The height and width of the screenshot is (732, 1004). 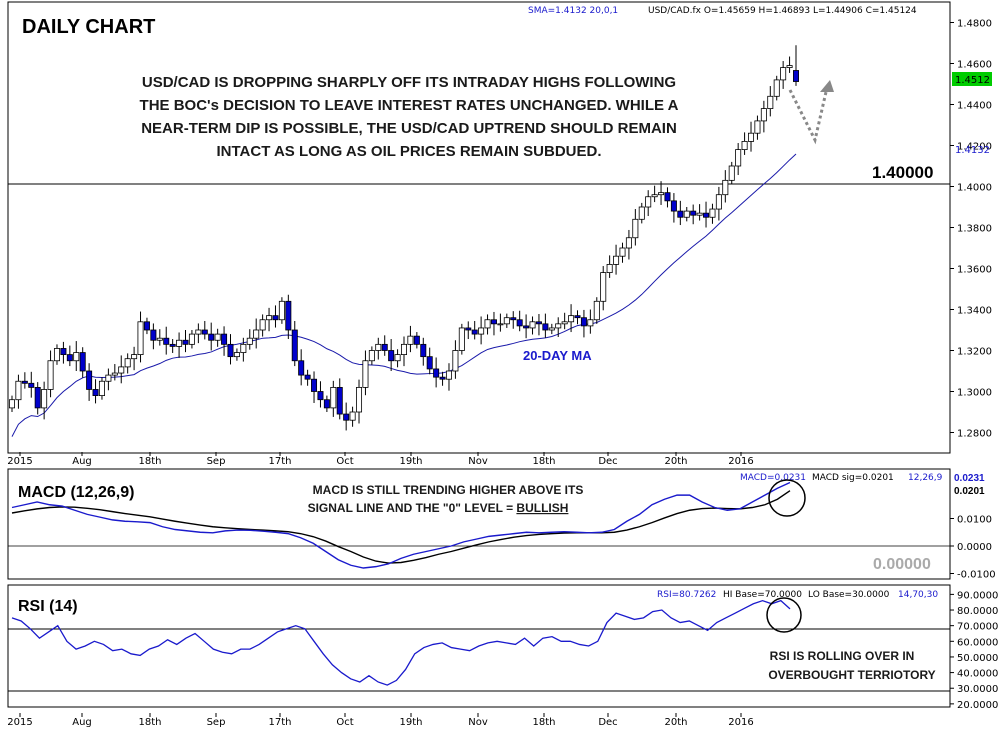 What do you see at coordinates (773, 478) in the screenshot?
I see `macd-legend-macd: MACD=0.0231` at bounding box center [773, 478].